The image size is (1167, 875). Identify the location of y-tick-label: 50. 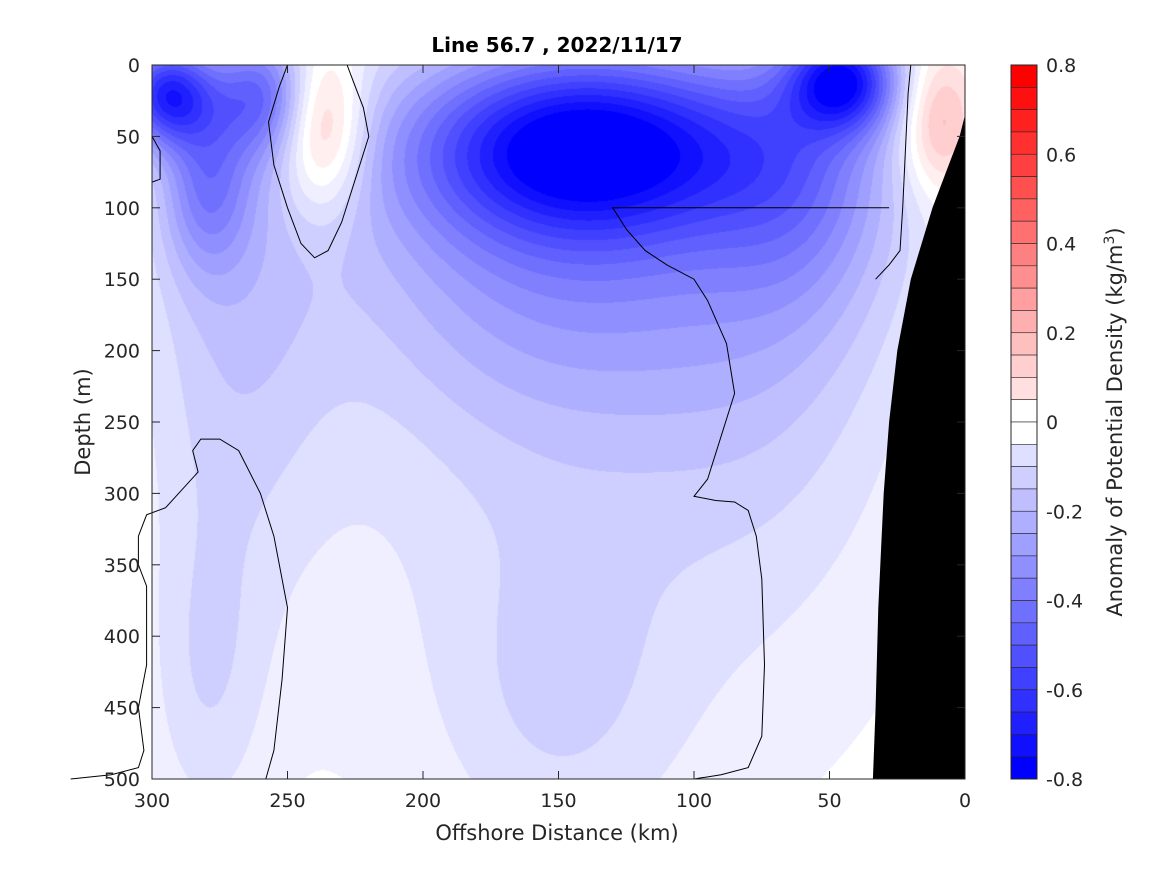
(128, 137).